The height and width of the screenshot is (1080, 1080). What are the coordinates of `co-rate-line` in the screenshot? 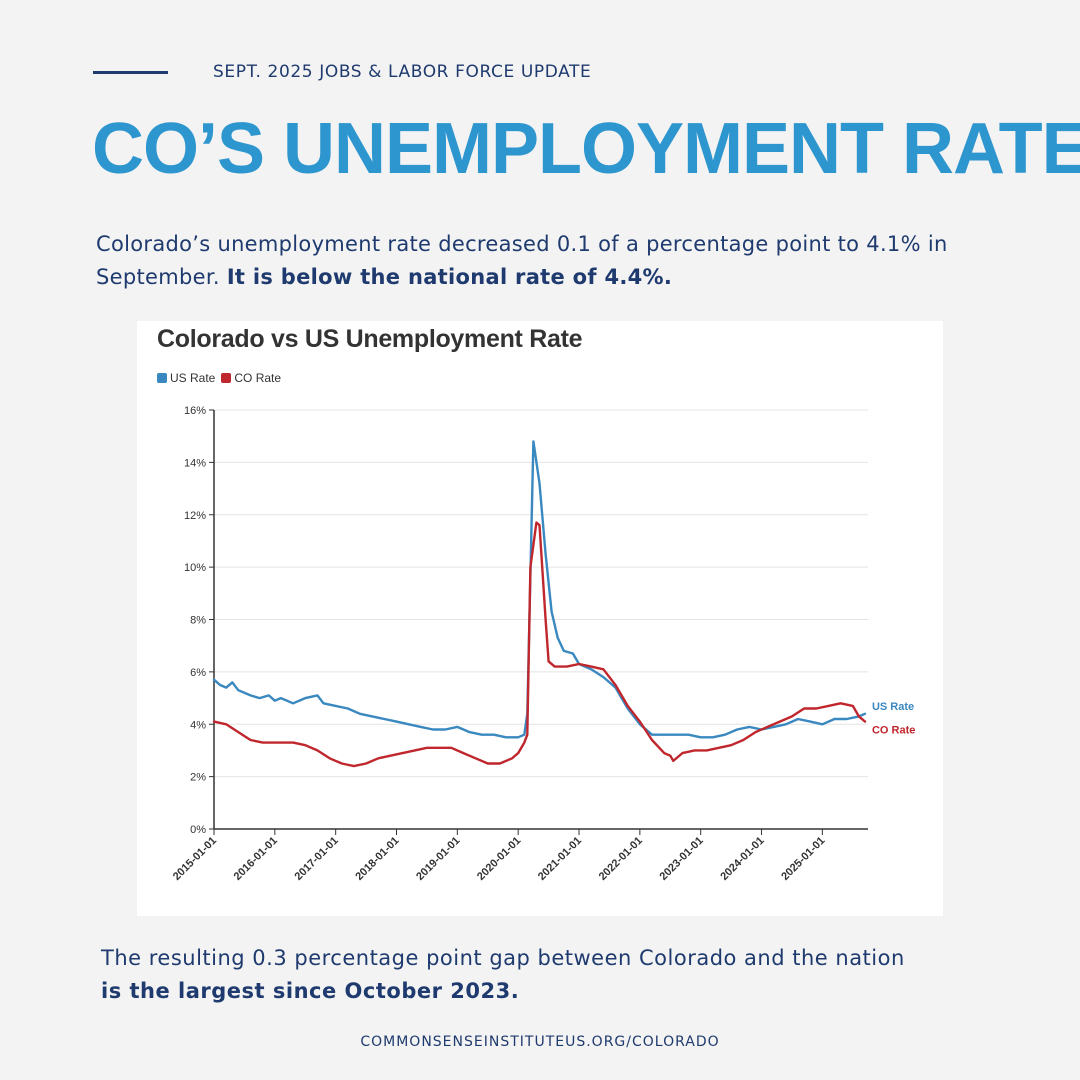 It's located at (539, 644).